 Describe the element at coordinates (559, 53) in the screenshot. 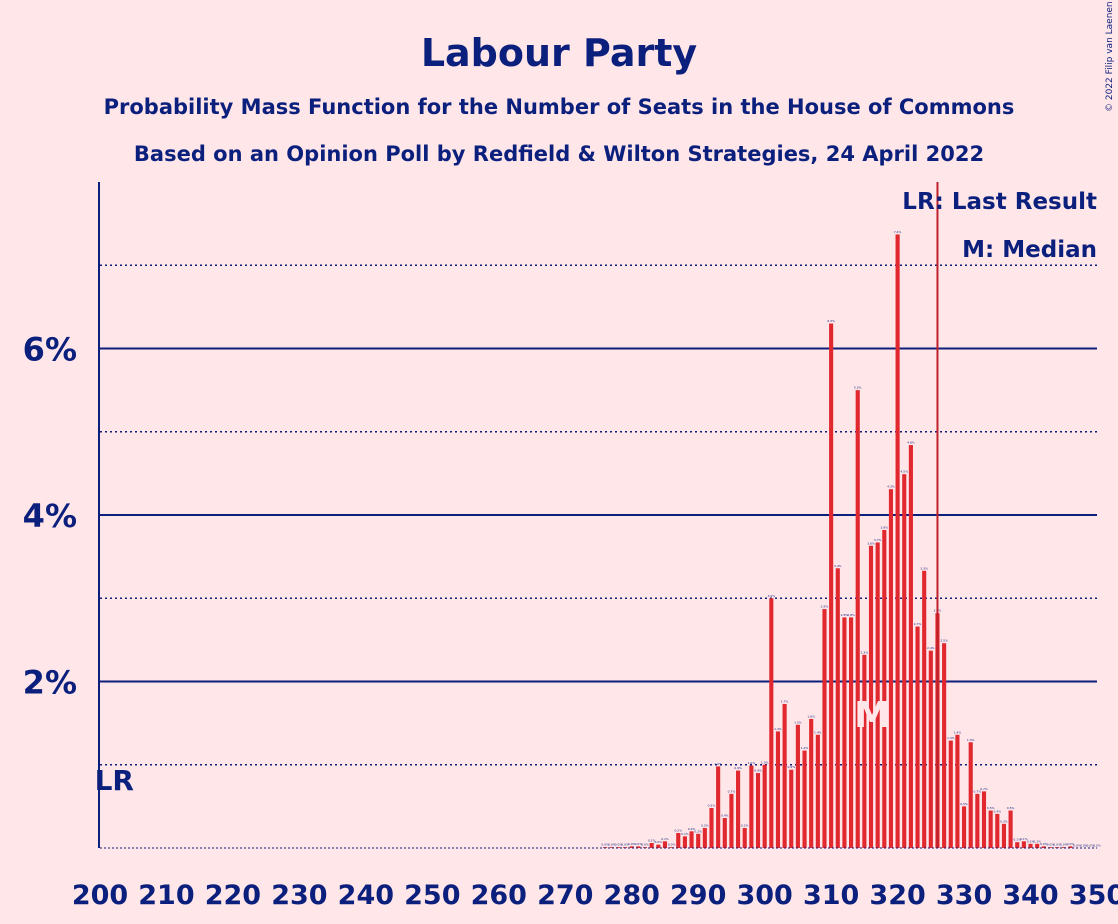

I see `chart-title: Labour Party` at that location.